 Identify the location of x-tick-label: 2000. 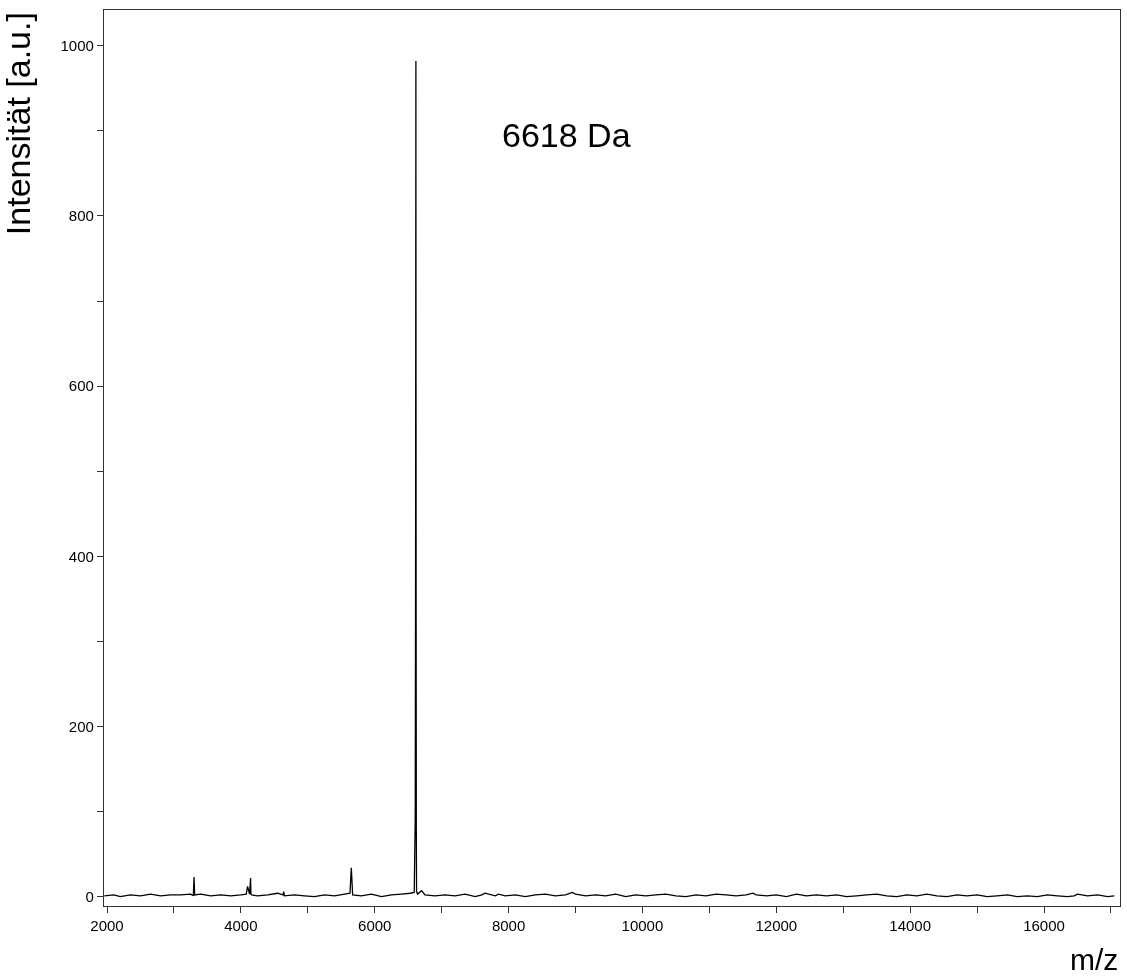
(107, 926).